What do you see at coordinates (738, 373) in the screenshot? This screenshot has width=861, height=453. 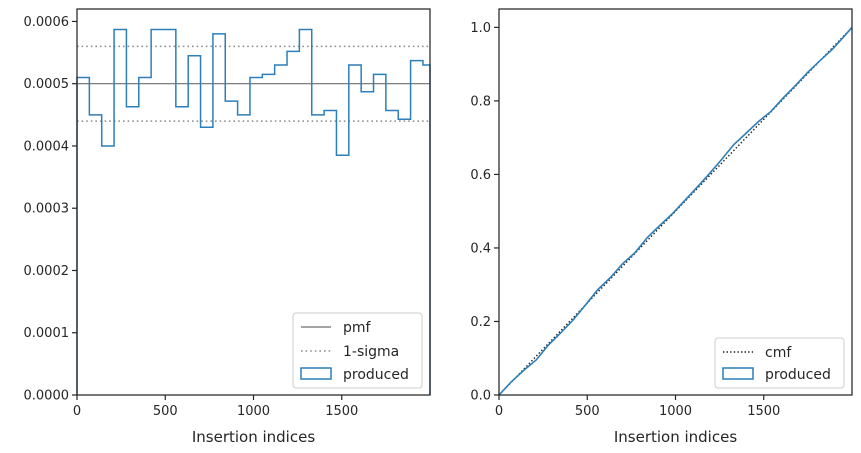 I see `legend-cmf-produced-swatch` at bounding box center [738, 373].